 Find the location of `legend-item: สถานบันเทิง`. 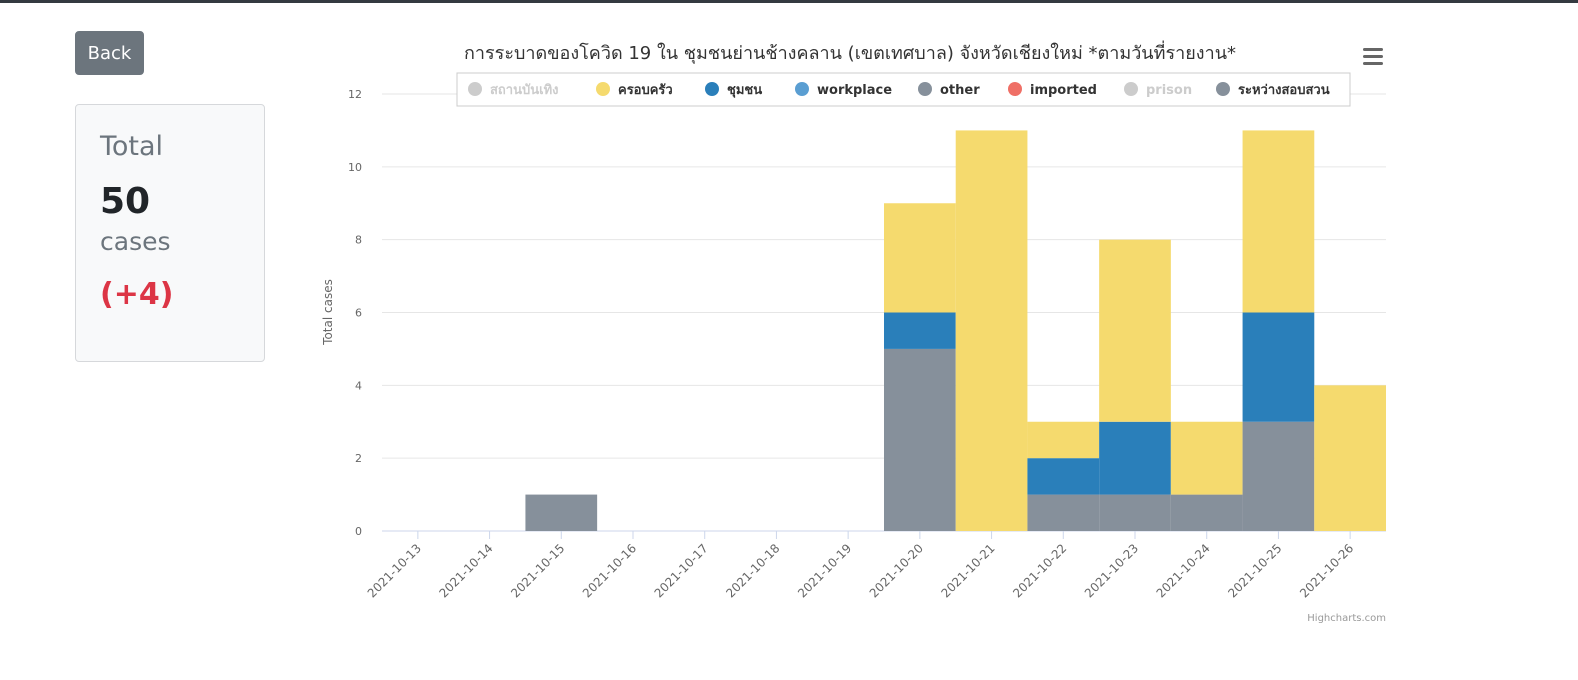

legend-item: สถานบันเทิง is located at coordinates (513, 90).